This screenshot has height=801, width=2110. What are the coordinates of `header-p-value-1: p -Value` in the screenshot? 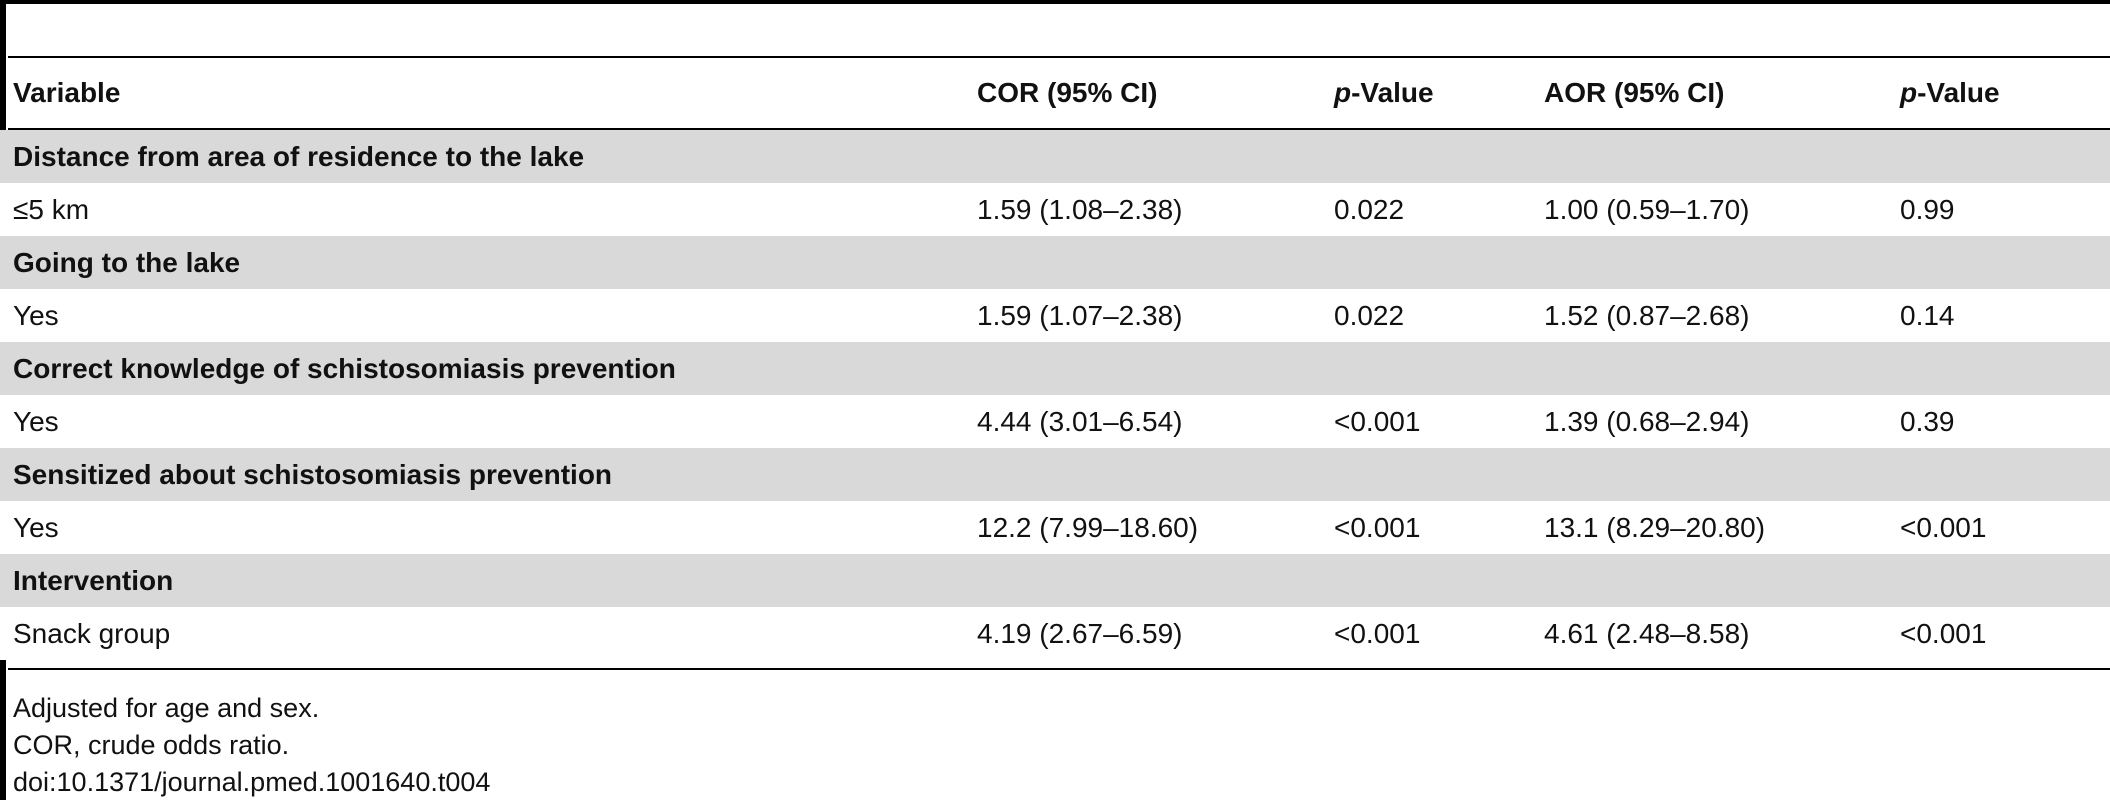 It's located at (1384, 93).